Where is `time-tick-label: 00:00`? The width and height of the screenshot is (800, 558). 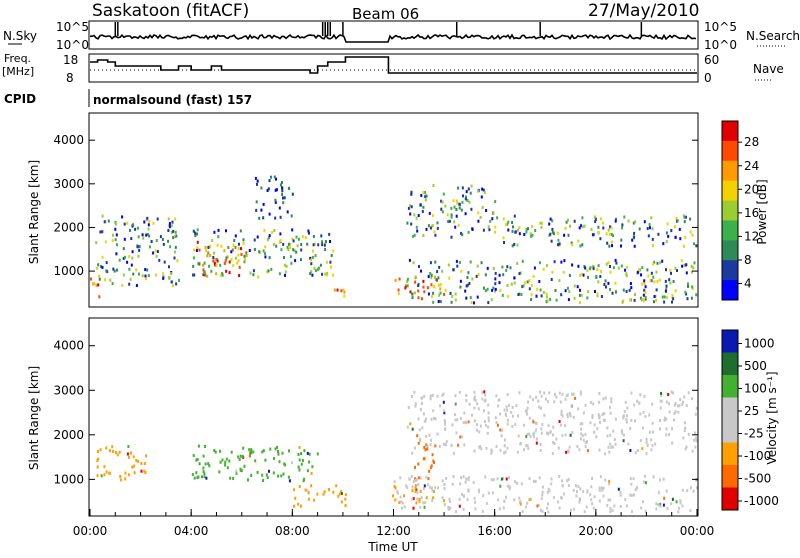
time-tick-label: 00:00 is located at coordinates (90, 531).